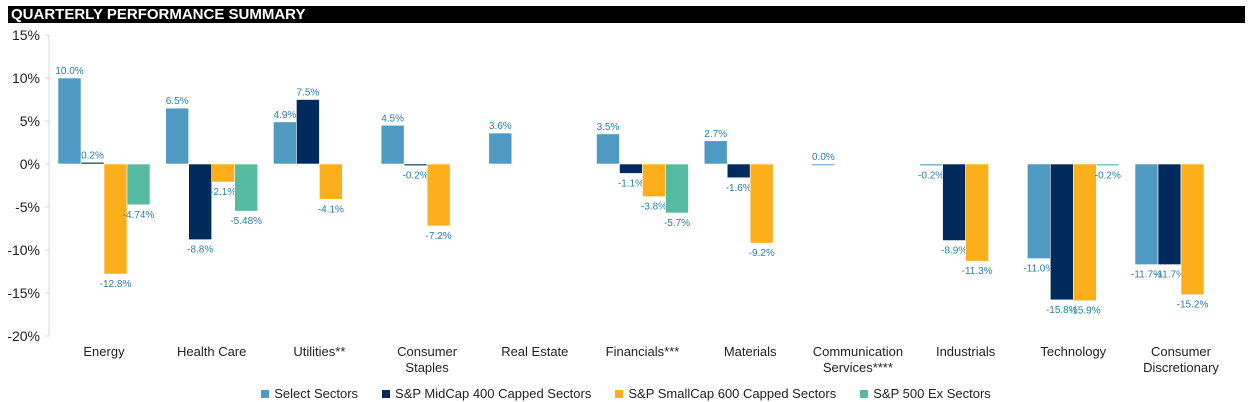 The width and height of the screenshot is (1252, 402). What do you see at coordinates (493, 393) in the screenshot?
I see `legend-label: S&P MidCap 400 Capped Sectors` at bounding box center [493, 393].